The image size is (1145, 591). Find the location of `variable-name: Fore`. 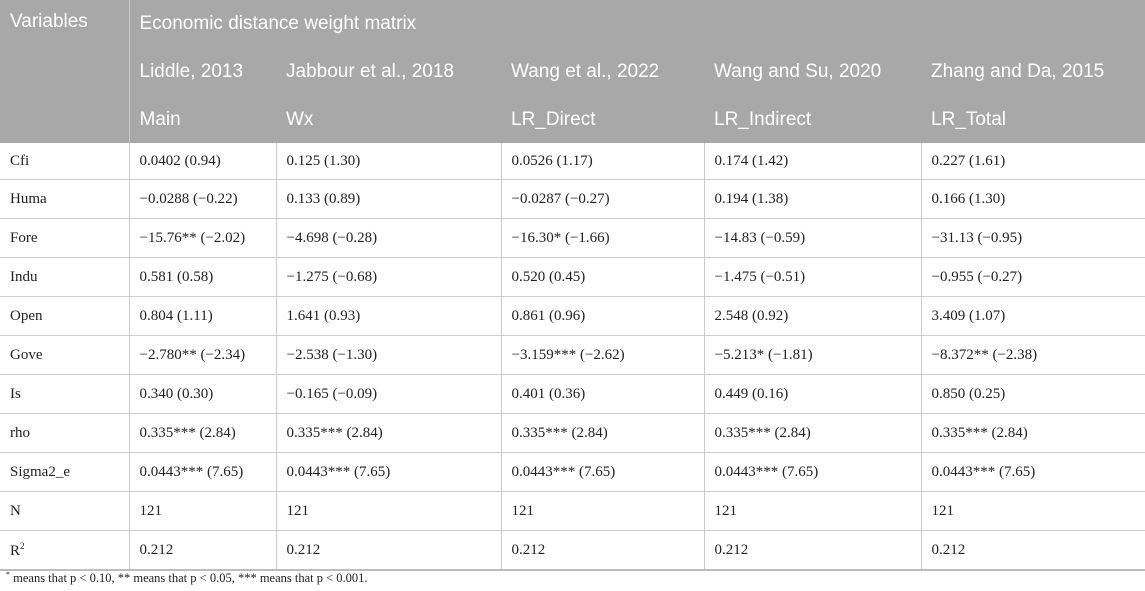

variable-name: Fore is located at coordinates (64, 238).